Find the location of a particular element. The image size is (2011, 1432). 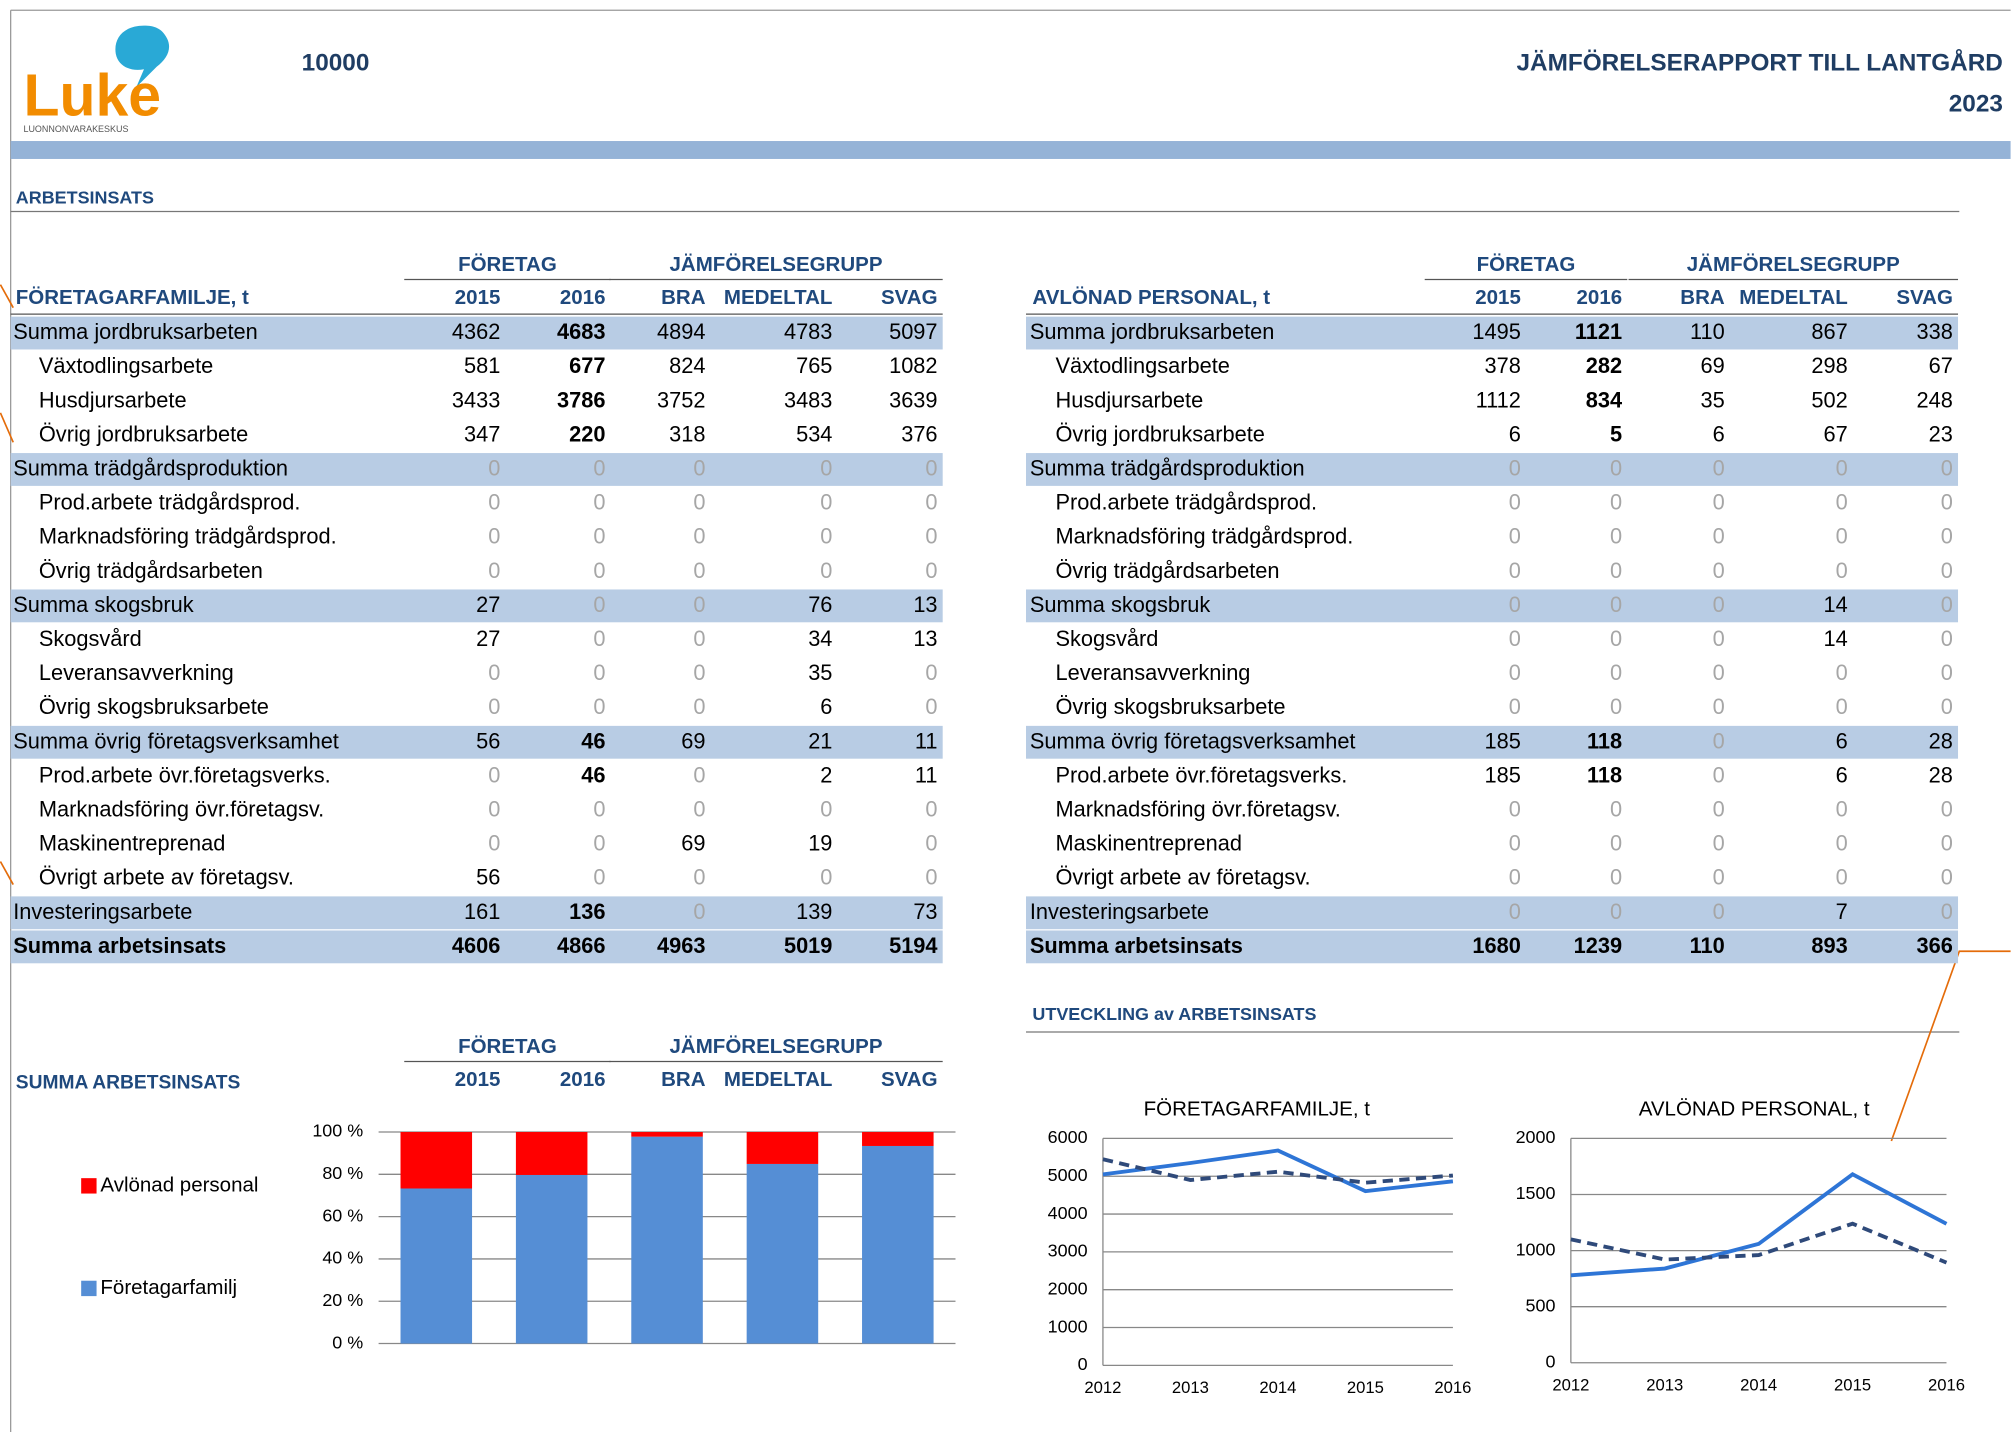

y-tick-label: 0 is located at coordinates (1550, 1362).